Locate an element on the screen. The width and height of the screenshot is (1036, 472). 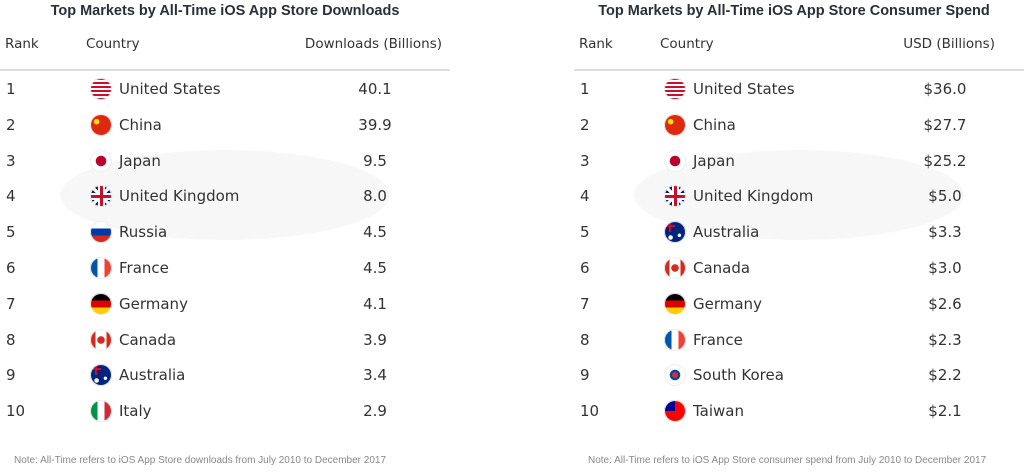
value-cell: $25.2 is located at coordinates (945, 160).